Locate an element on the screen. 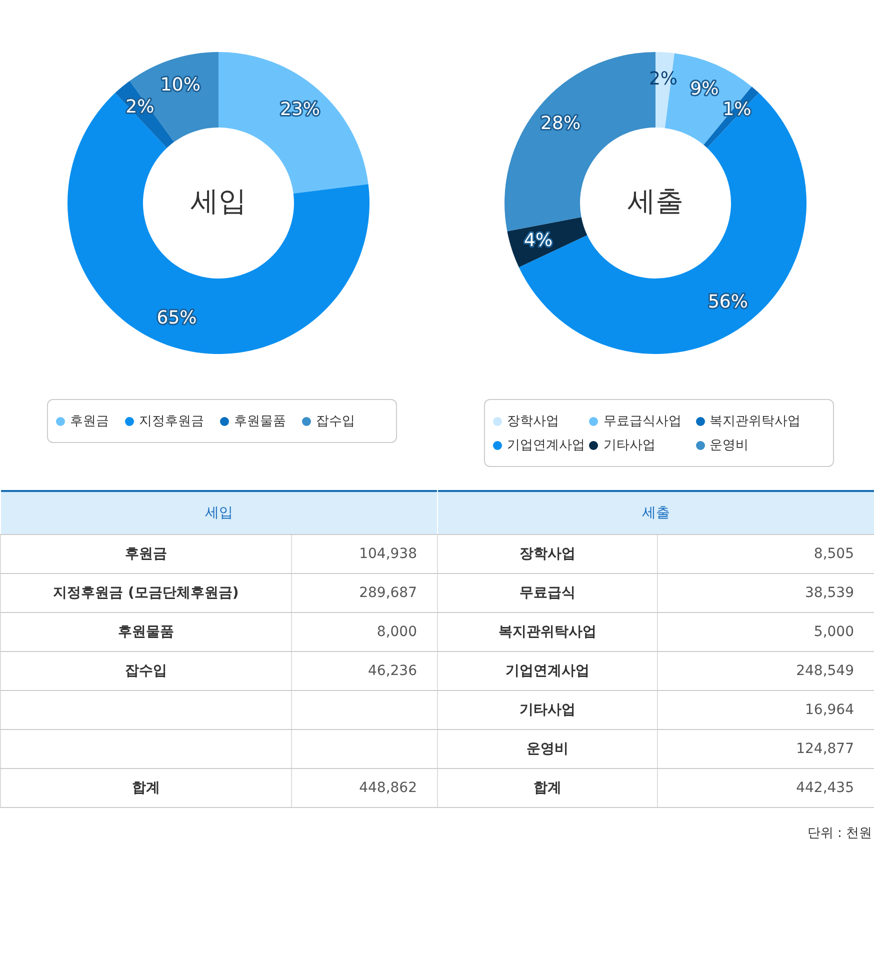  category-label: 운영비 is located at coordinates (548, 749).